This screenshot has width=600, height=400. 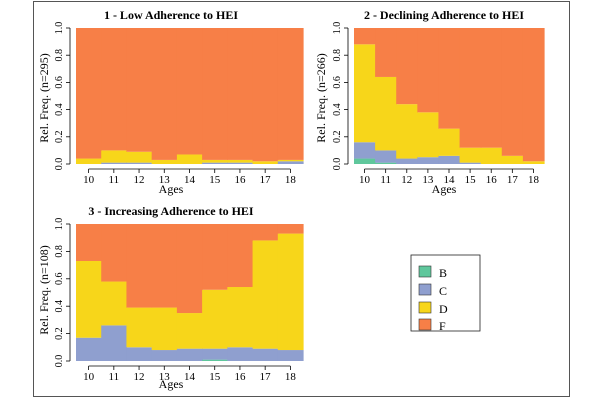 I want to click on x-tick-label-p2-13: 13, so click(x=428, y=180).